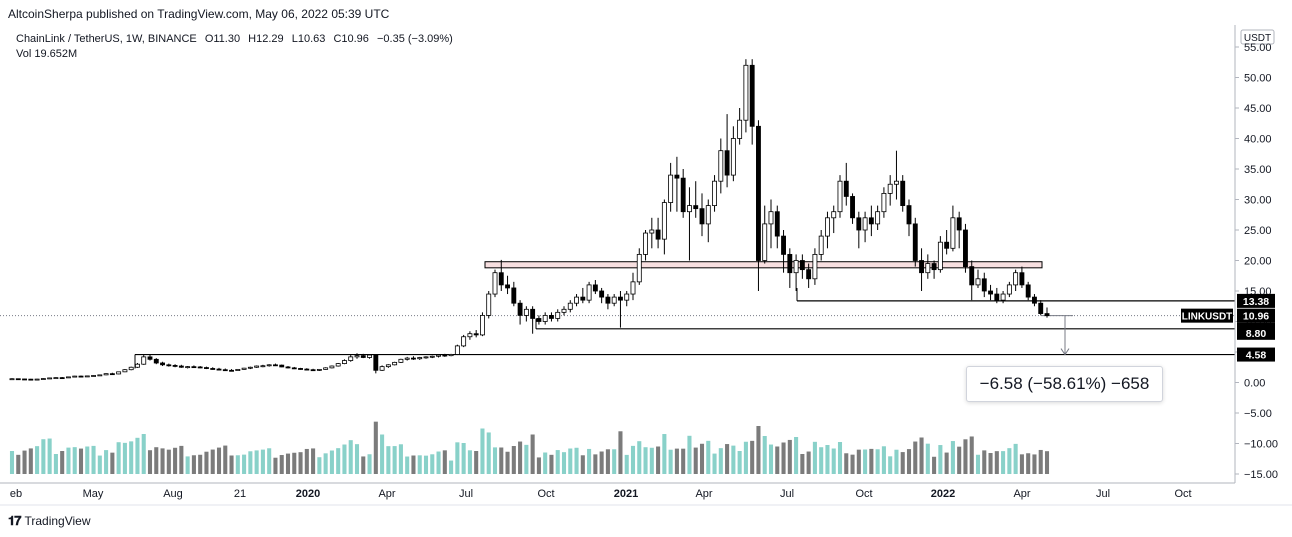  Describe the element at coordinates (308, 39) in the screenshot. I see `legend-low: L10.63` at that location.